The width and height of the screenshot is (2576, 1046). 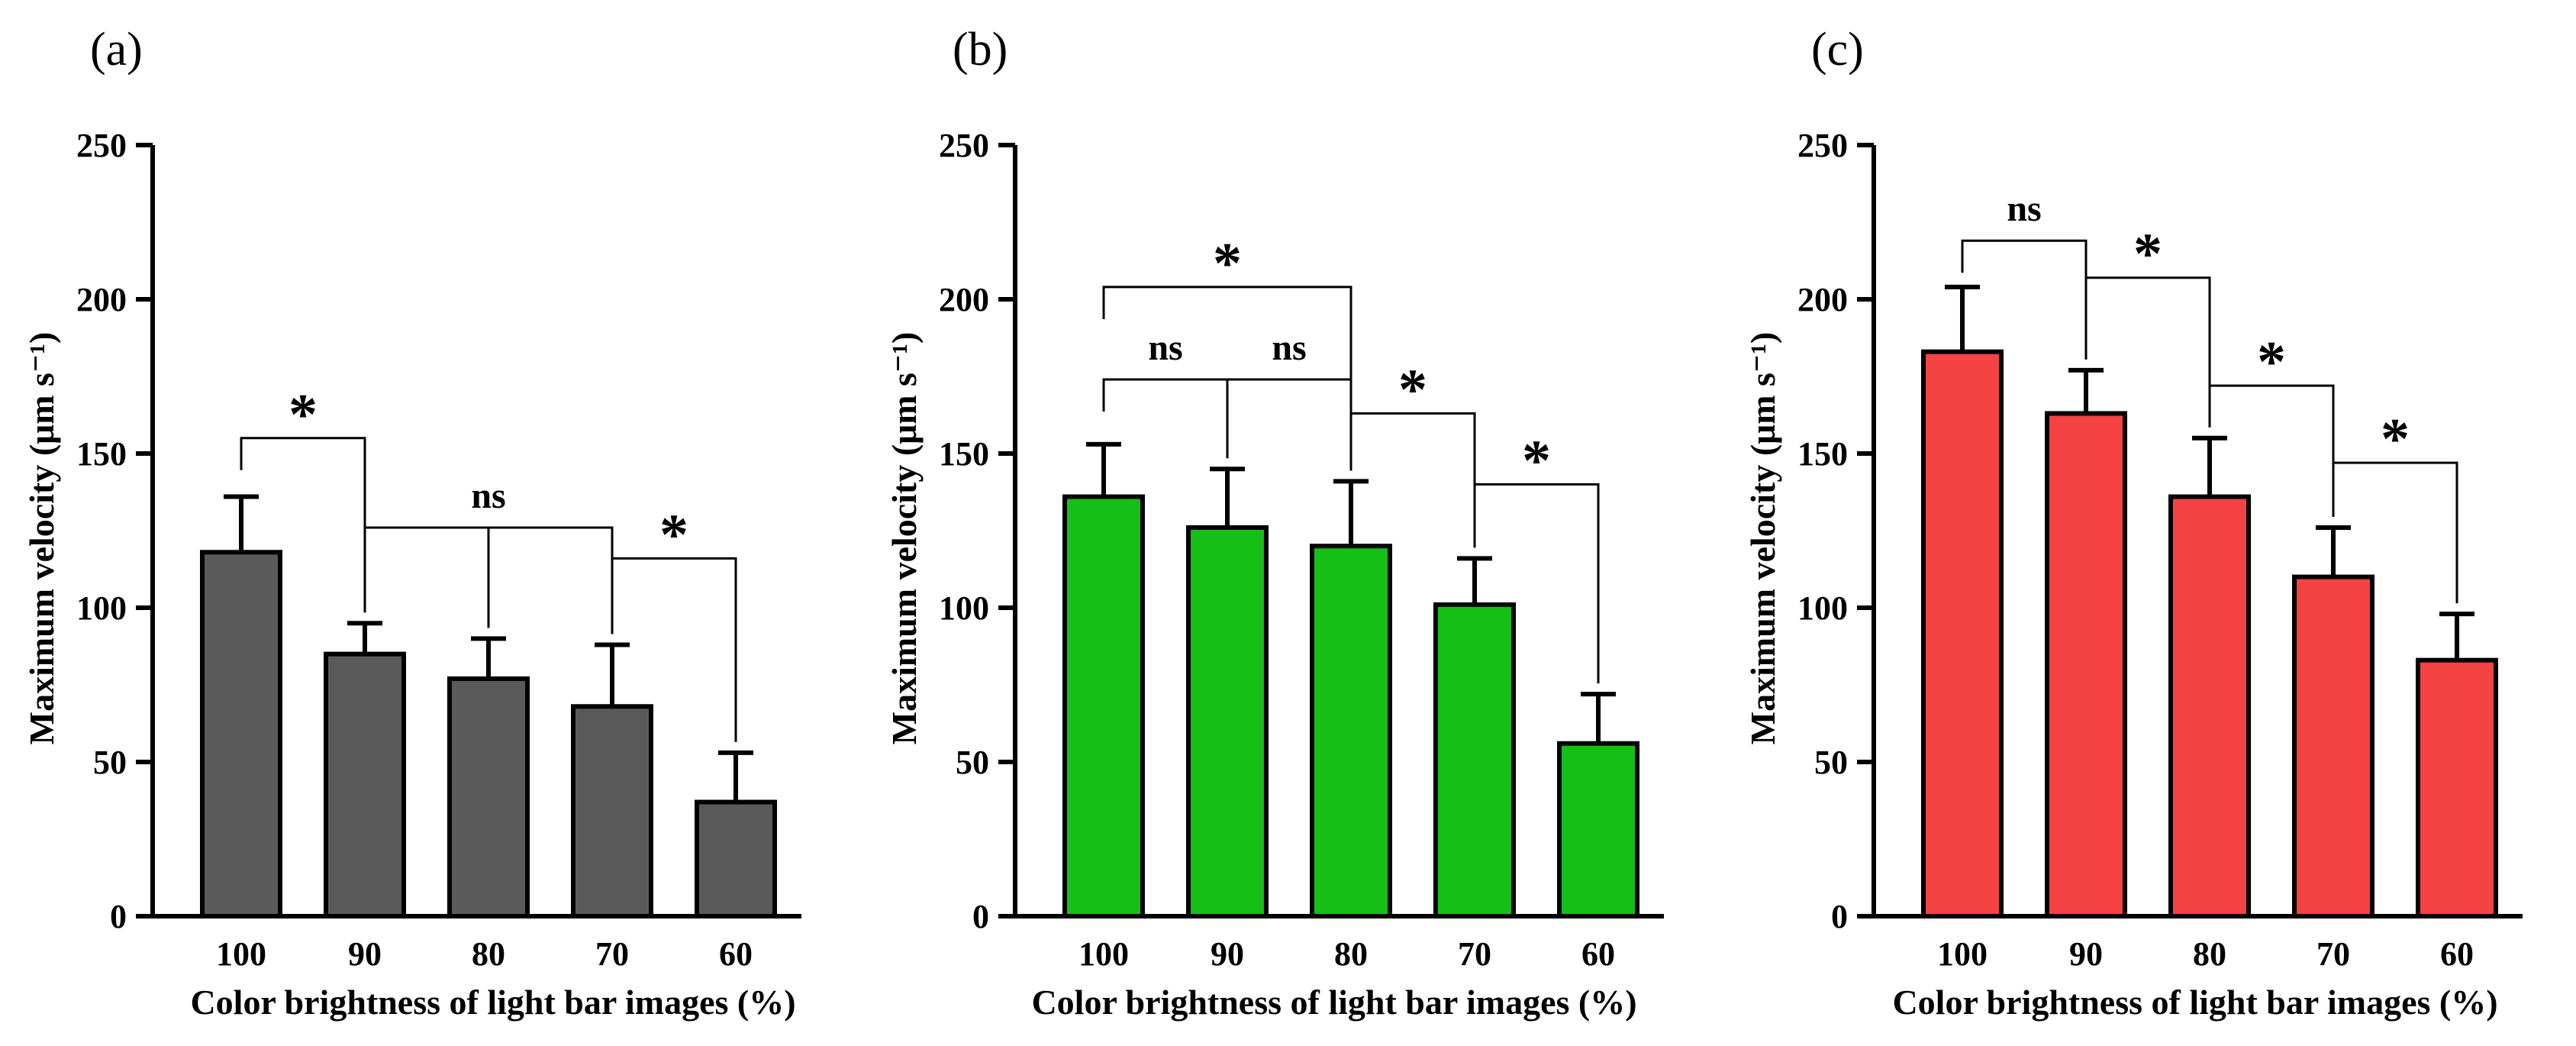 What do you see at coordinates (1822, 145) in the screenshot?
I see `panel-c-y-tick-label: 250` at bounding box center [1822, 145].